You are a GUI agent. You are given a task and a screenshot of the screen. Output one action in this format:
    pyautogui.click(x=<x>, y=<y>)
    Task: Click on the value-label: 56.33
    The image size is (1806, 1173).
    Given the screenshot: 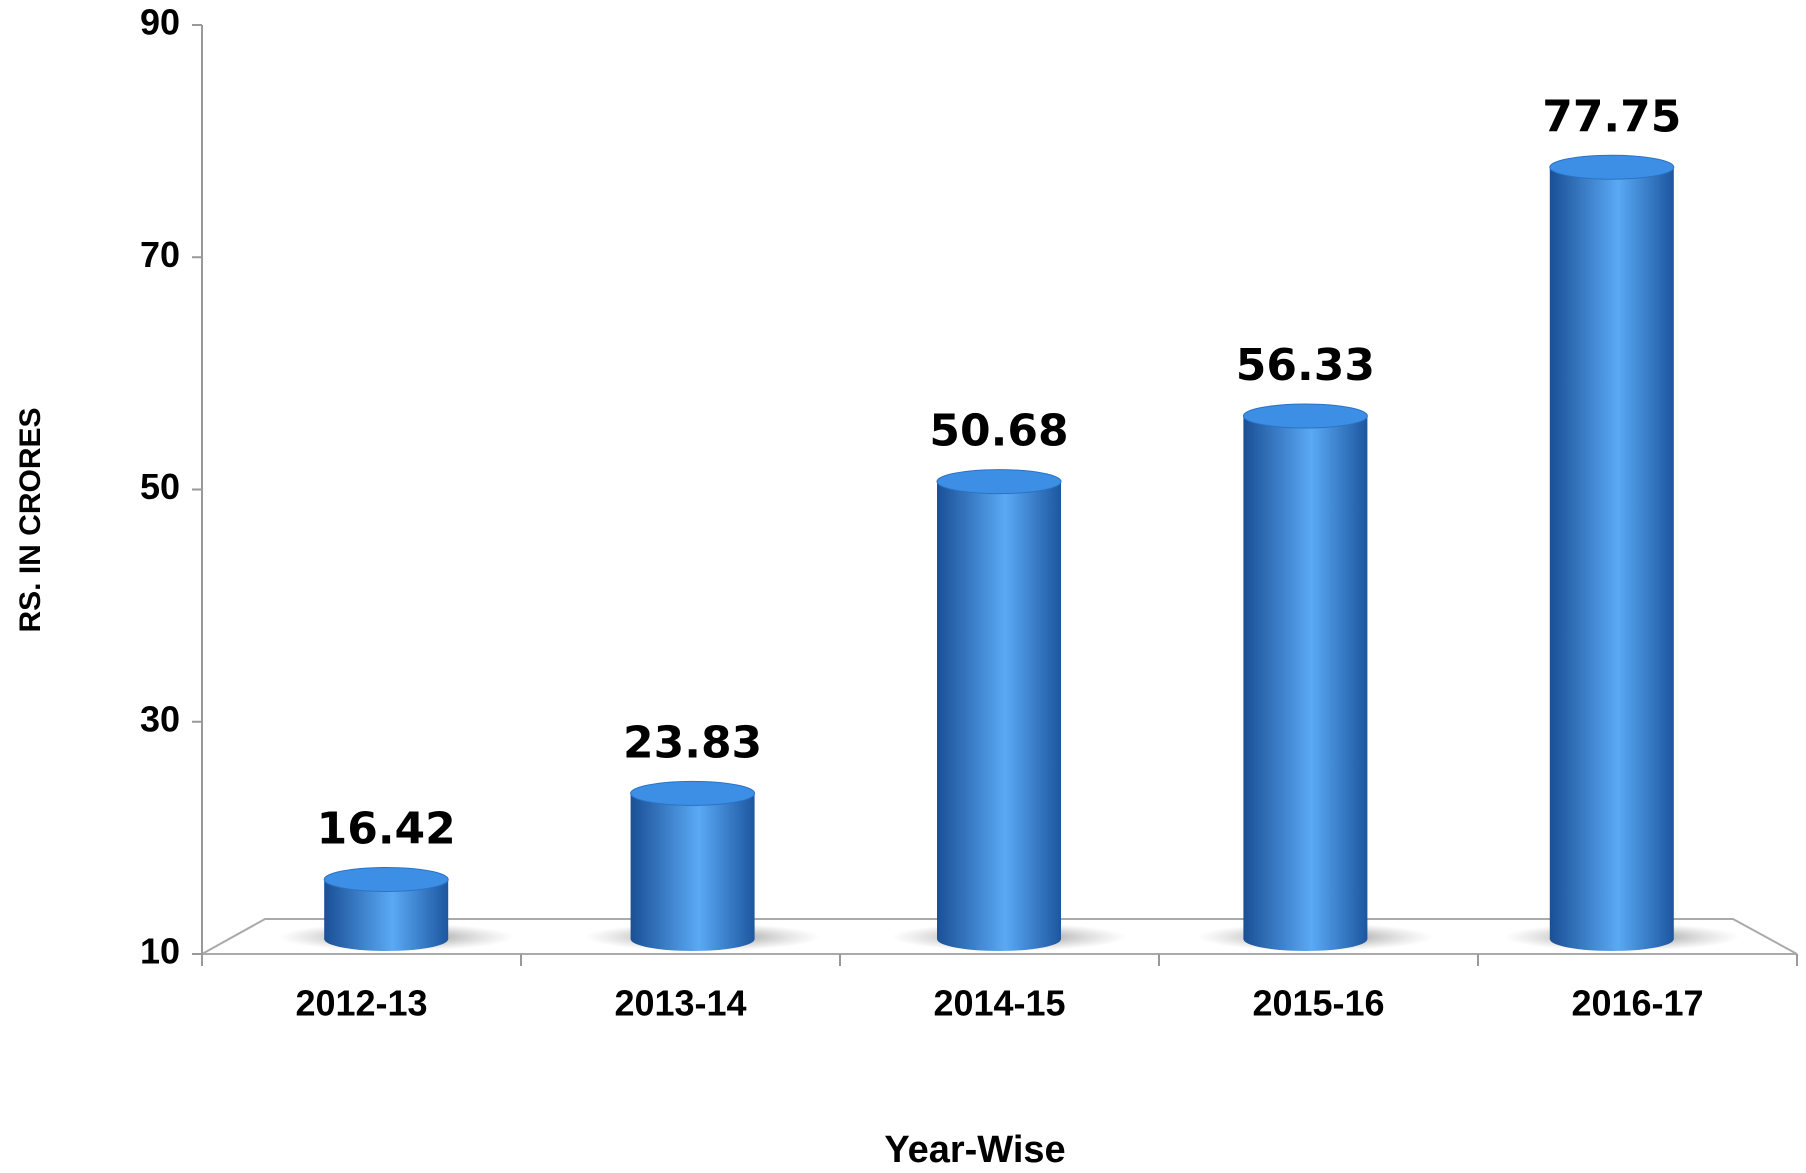 What is the action you would take?
    pyautogui.click(x=1305, y=365)
    